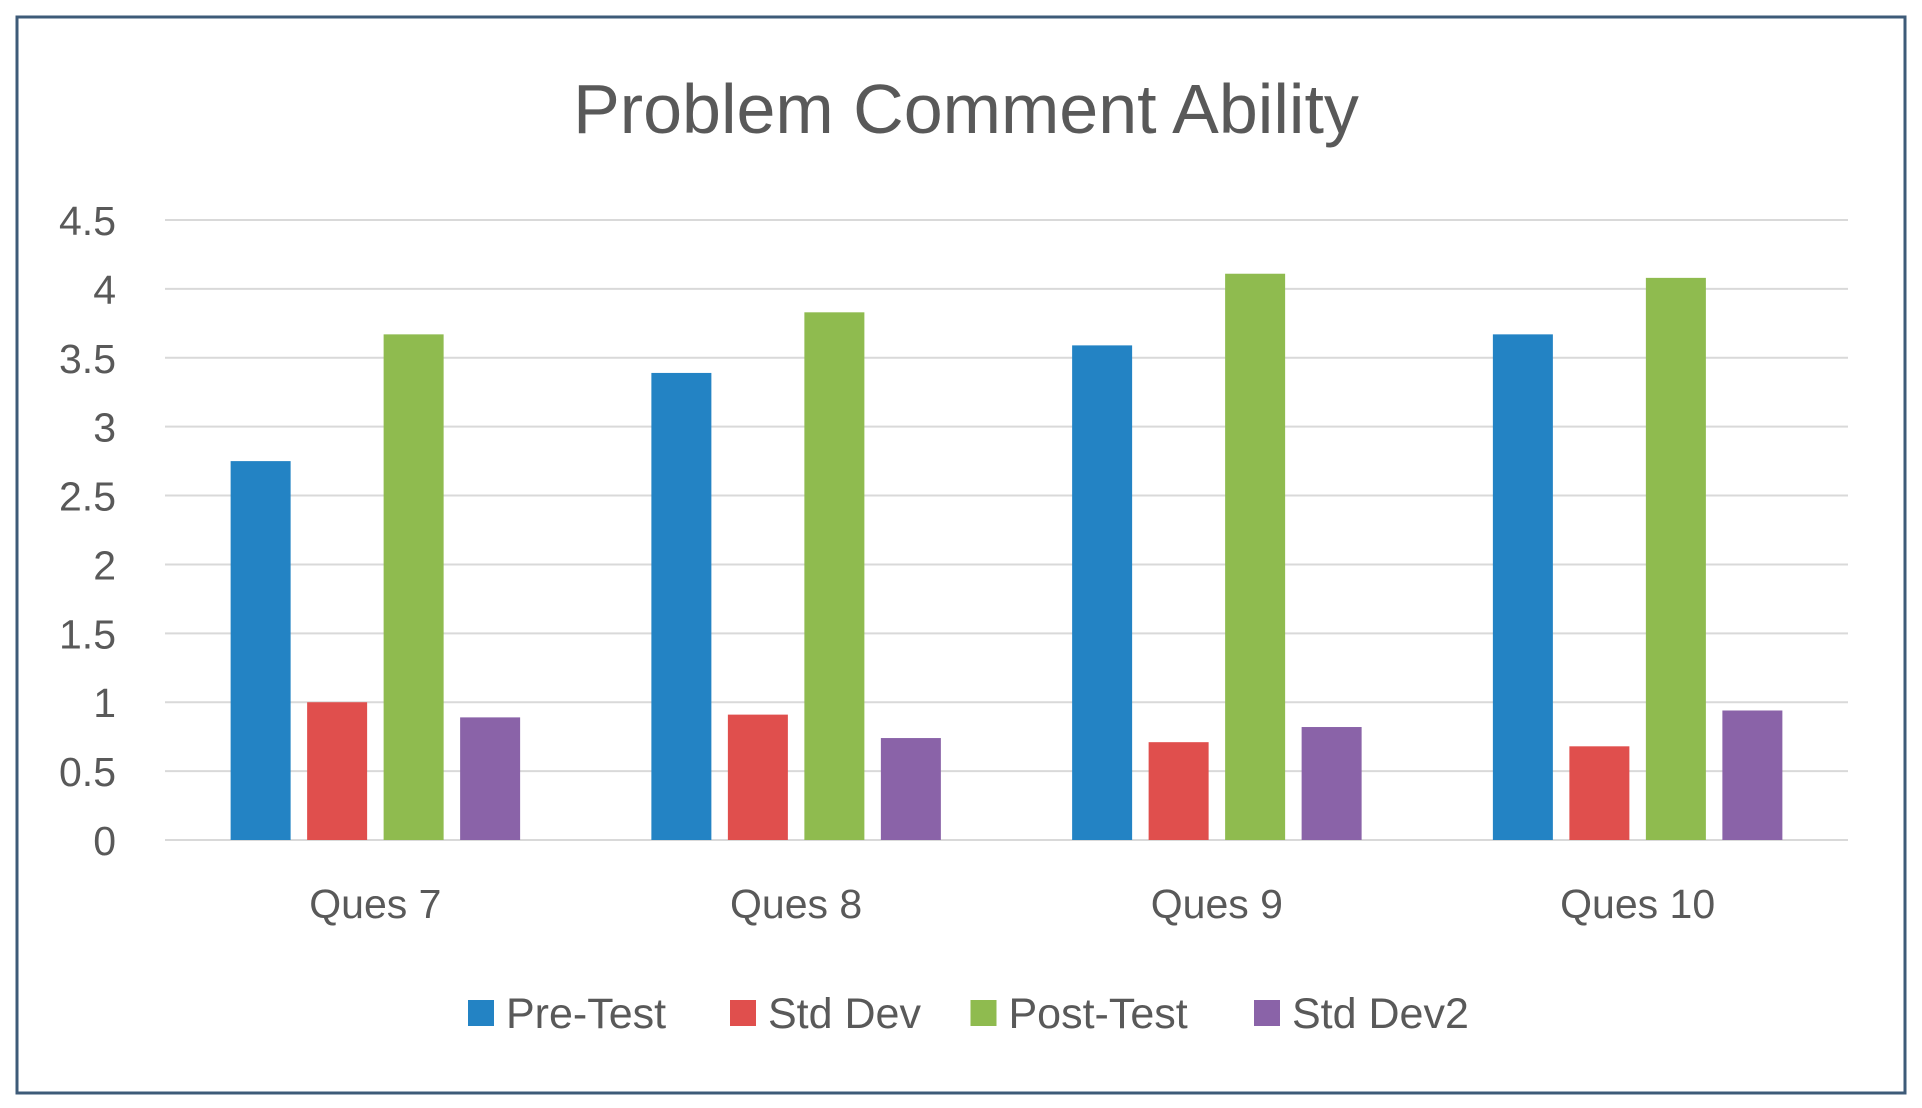 This screenshot has height=1108, width=1922. What do you see at coordinates (1098, 1014) in the screenshot?
I see `legend-label: Post-Test` at bounding box center [1098, 1014].